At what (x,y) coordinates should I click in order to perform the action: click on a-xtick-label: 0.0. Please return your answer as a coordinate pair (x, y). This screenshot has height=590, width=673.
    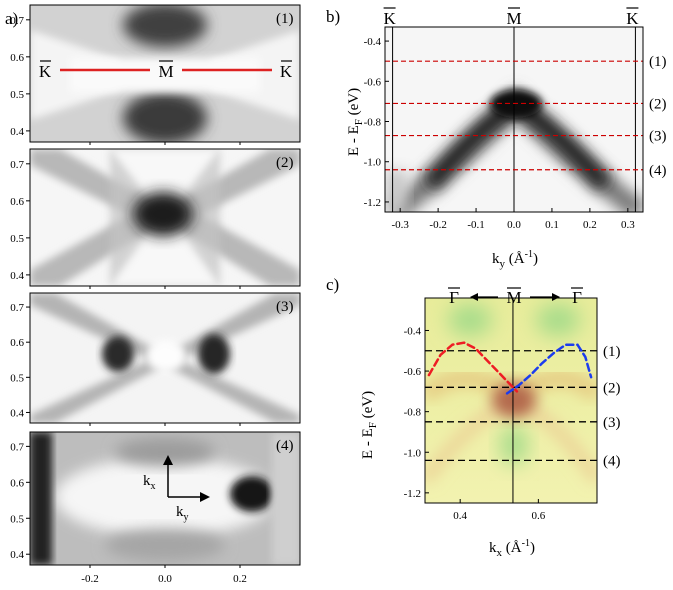
    Looking at the image, I should click on (165, 579).